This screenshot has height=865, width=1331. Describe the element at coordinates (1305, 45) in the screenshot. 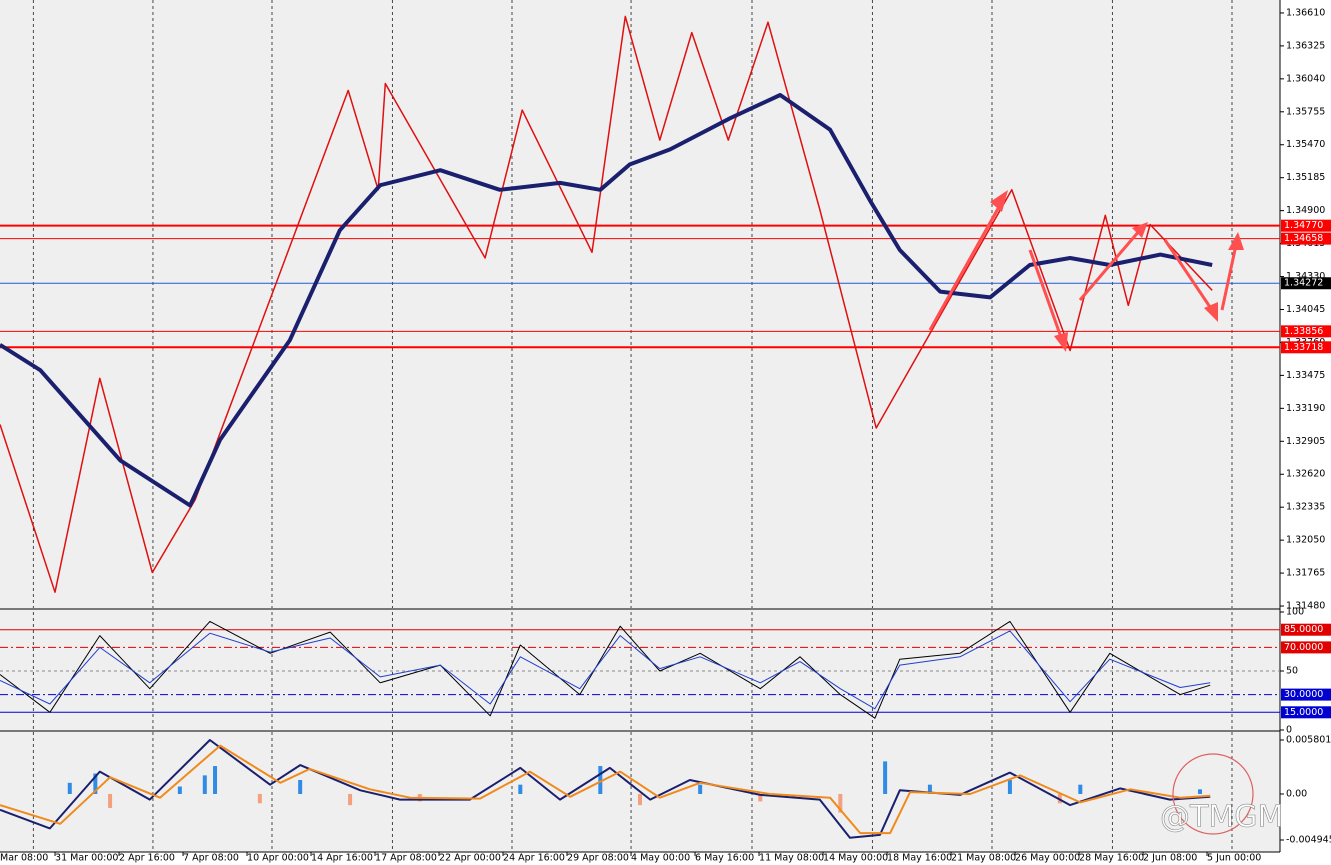

I see `y-tick-label: 1.36325` at that location.